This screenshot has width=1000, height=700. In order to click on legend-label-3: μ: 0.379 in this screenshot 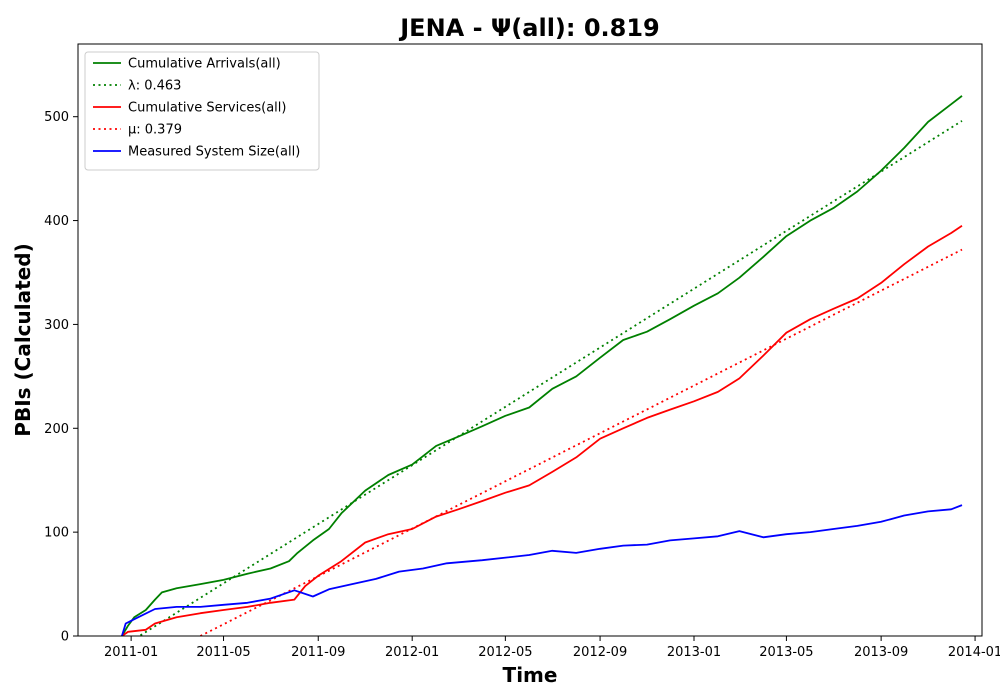, I will do `click(155, 130)`.